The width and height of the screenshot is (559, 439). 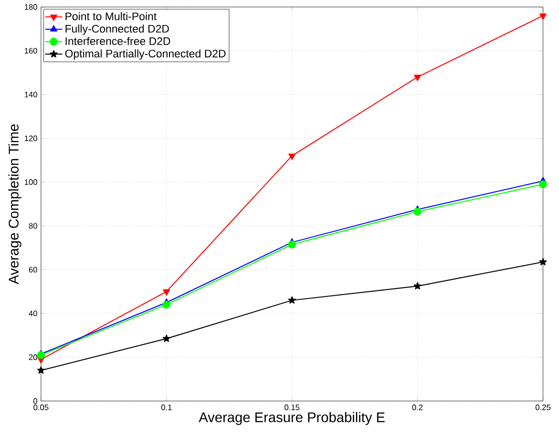 What do you see at coordinates (145, 54) in the screenshot?
I see `legend-label: Optimal Partially-Connected D2D` at bounding box center [145, 54].